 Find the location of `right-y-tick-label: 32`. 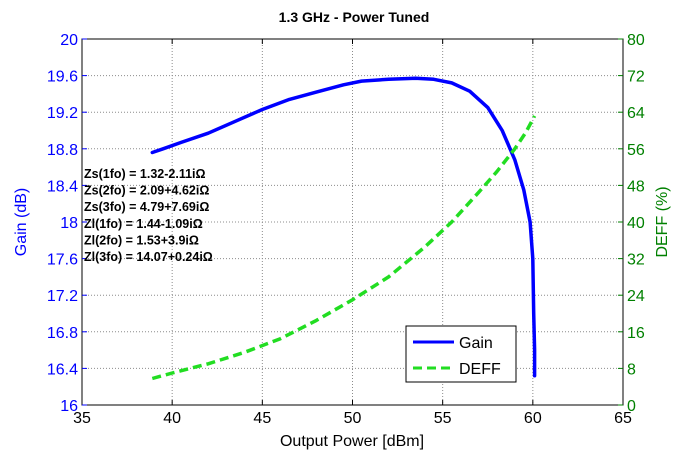

right-y-tick-label: 32 is located at coordinates (636, 260).